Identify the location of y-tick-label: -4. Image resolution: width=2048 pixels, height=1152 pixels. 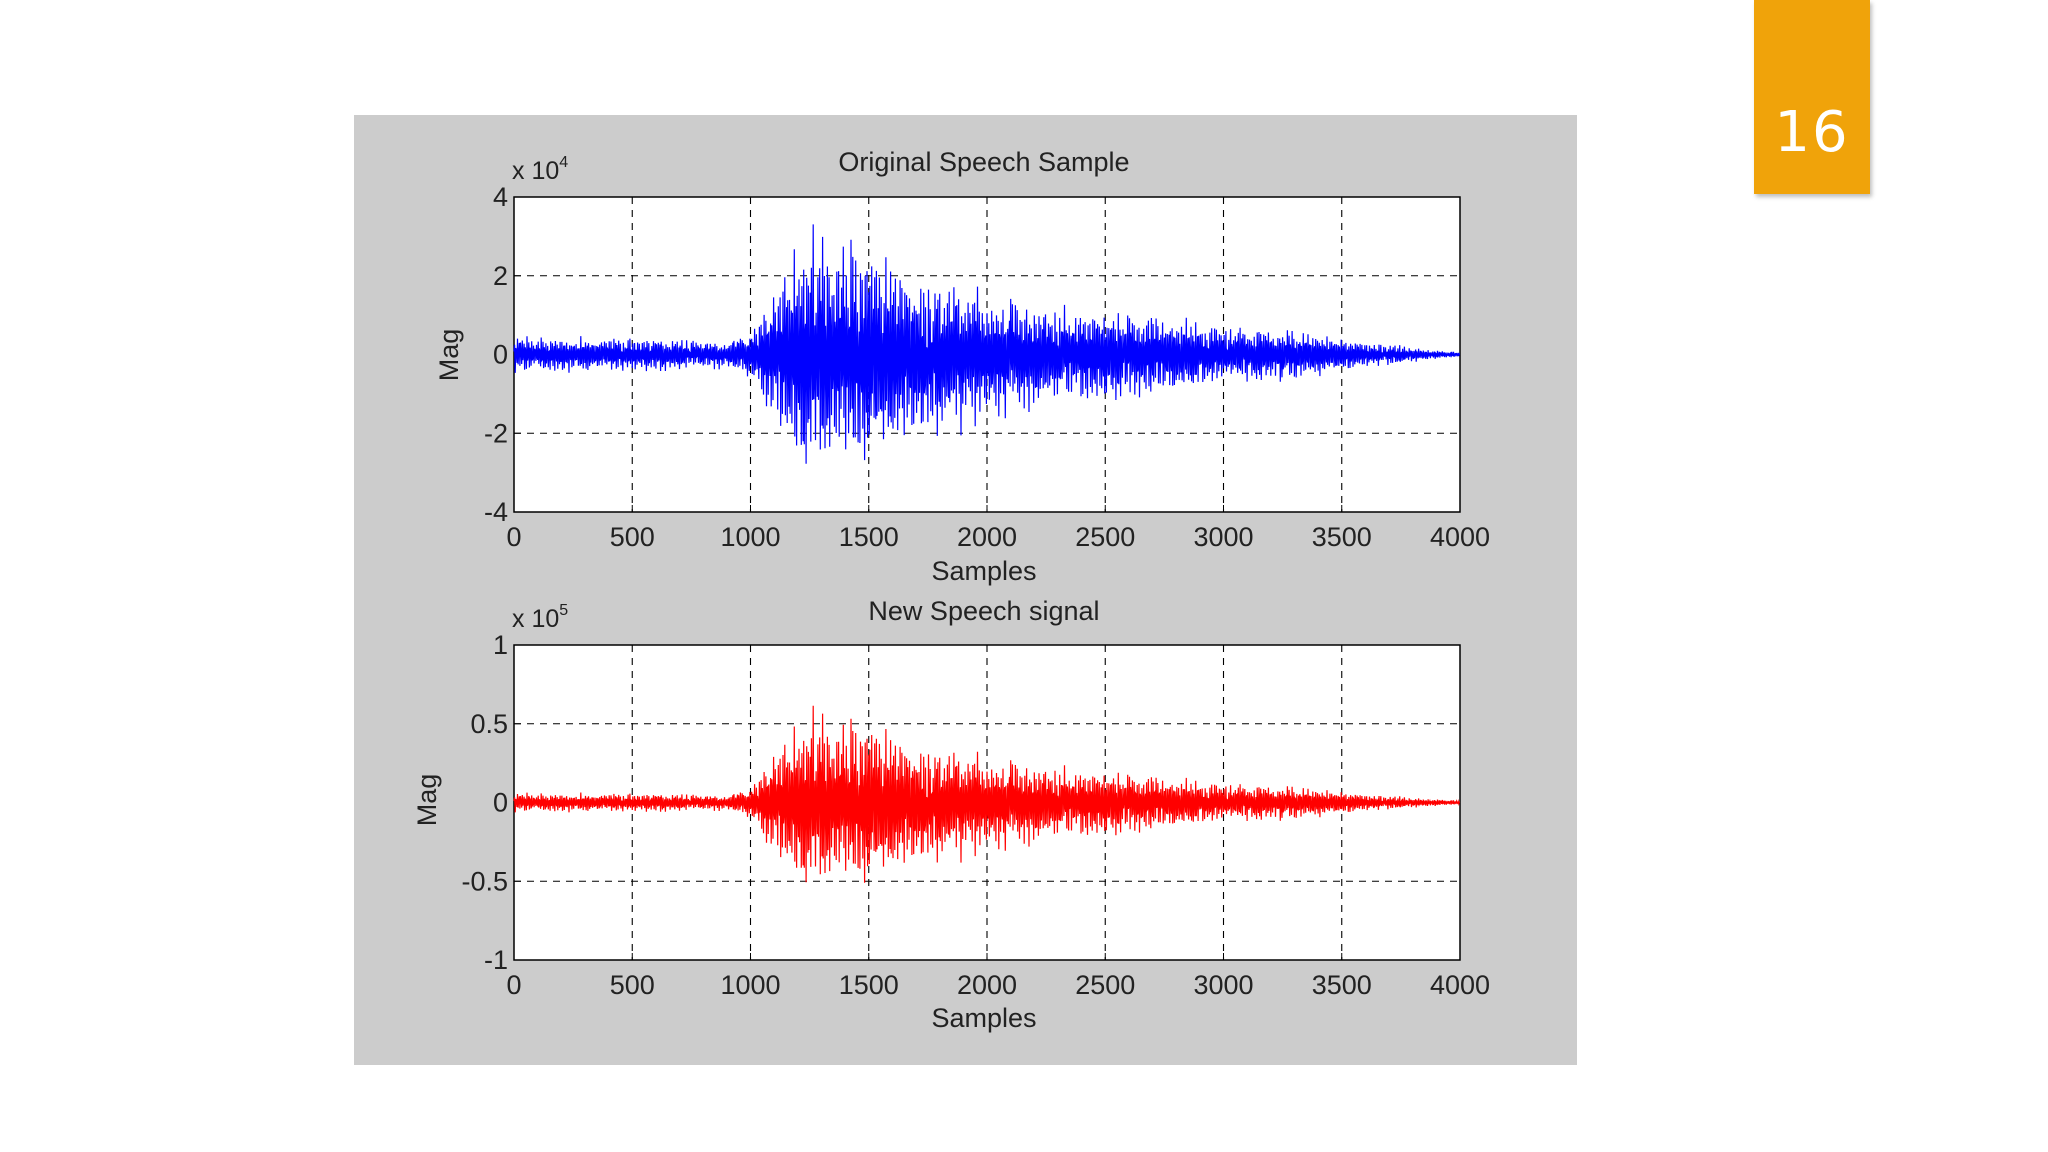
(496, 512).